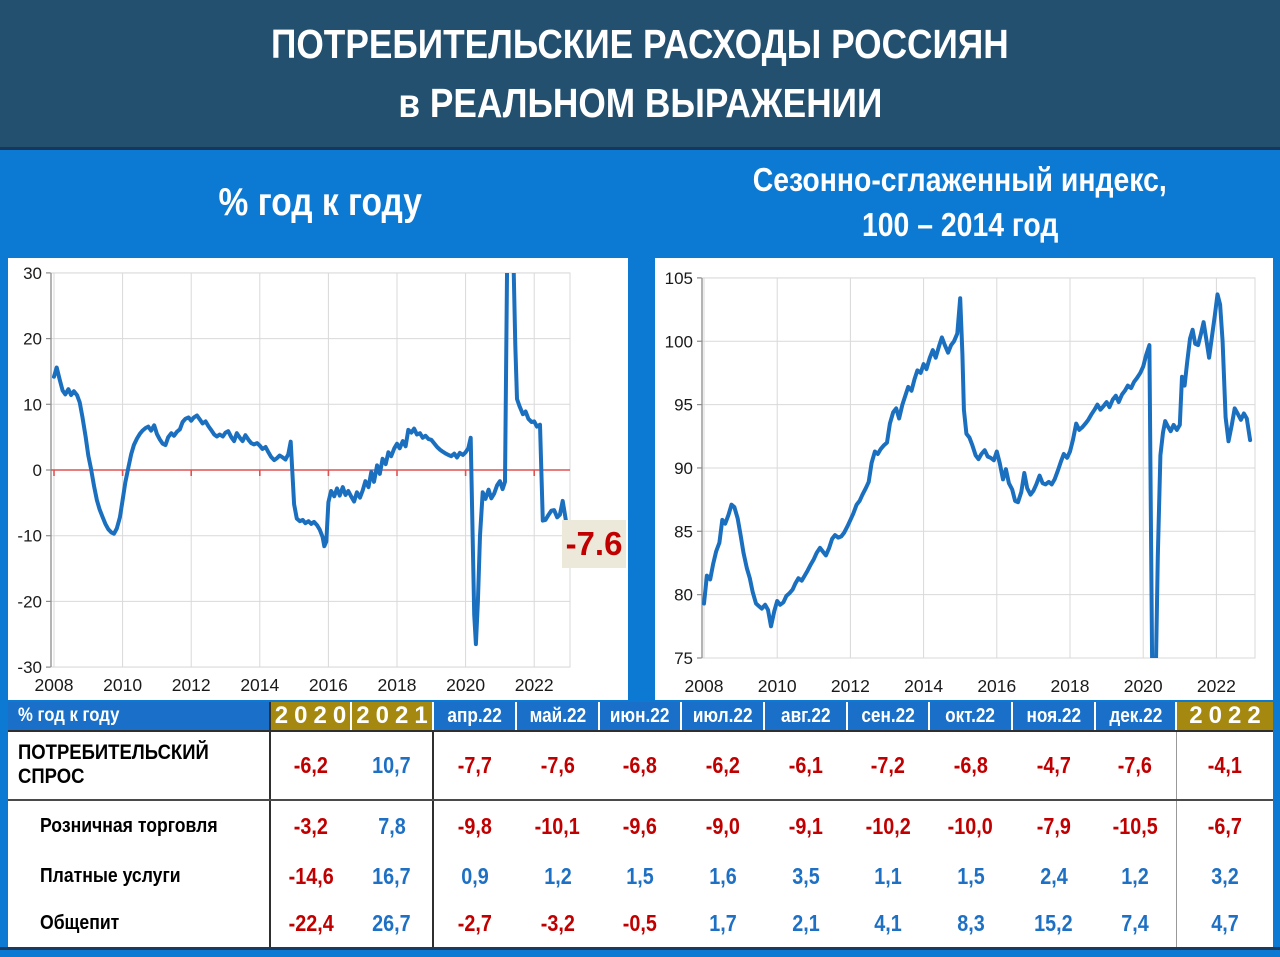 This screenshot has width=1280, height=957. I want to click on value-cell: -9,6, so click(640, 826).